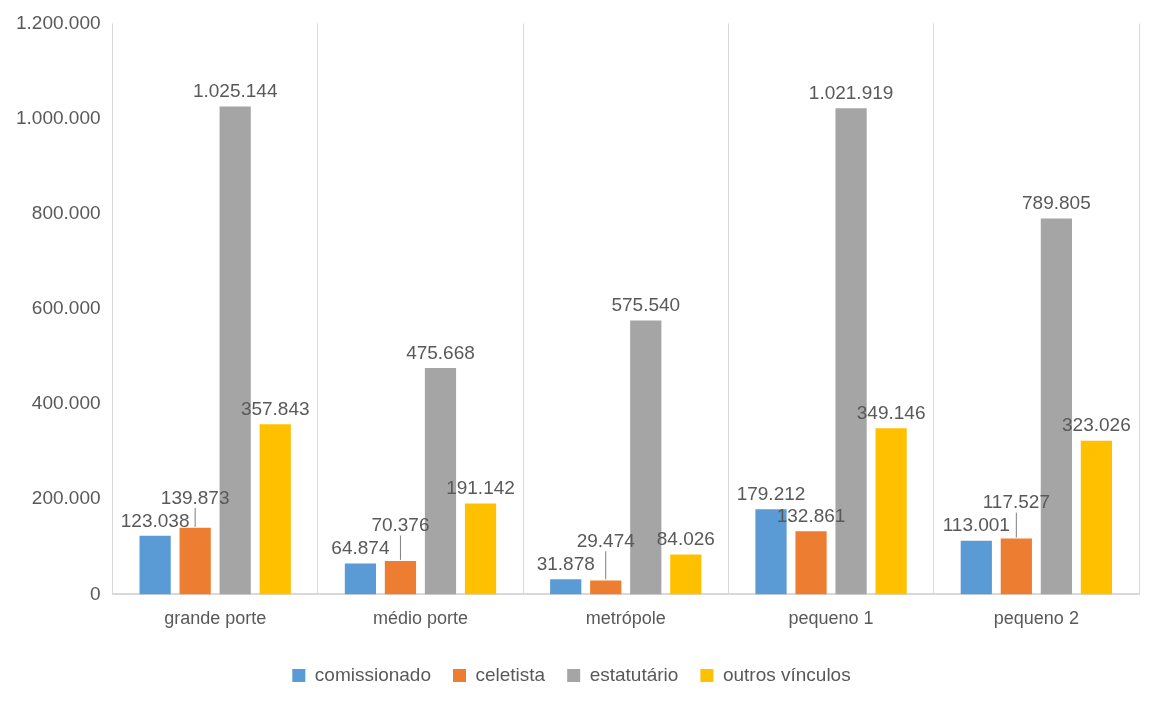 This screenshot has width=1151, height=701. What do you see at coordinates (646, 305) in the screenshot?
I see `data-label: 575.540` at bounding box center [646, 305].